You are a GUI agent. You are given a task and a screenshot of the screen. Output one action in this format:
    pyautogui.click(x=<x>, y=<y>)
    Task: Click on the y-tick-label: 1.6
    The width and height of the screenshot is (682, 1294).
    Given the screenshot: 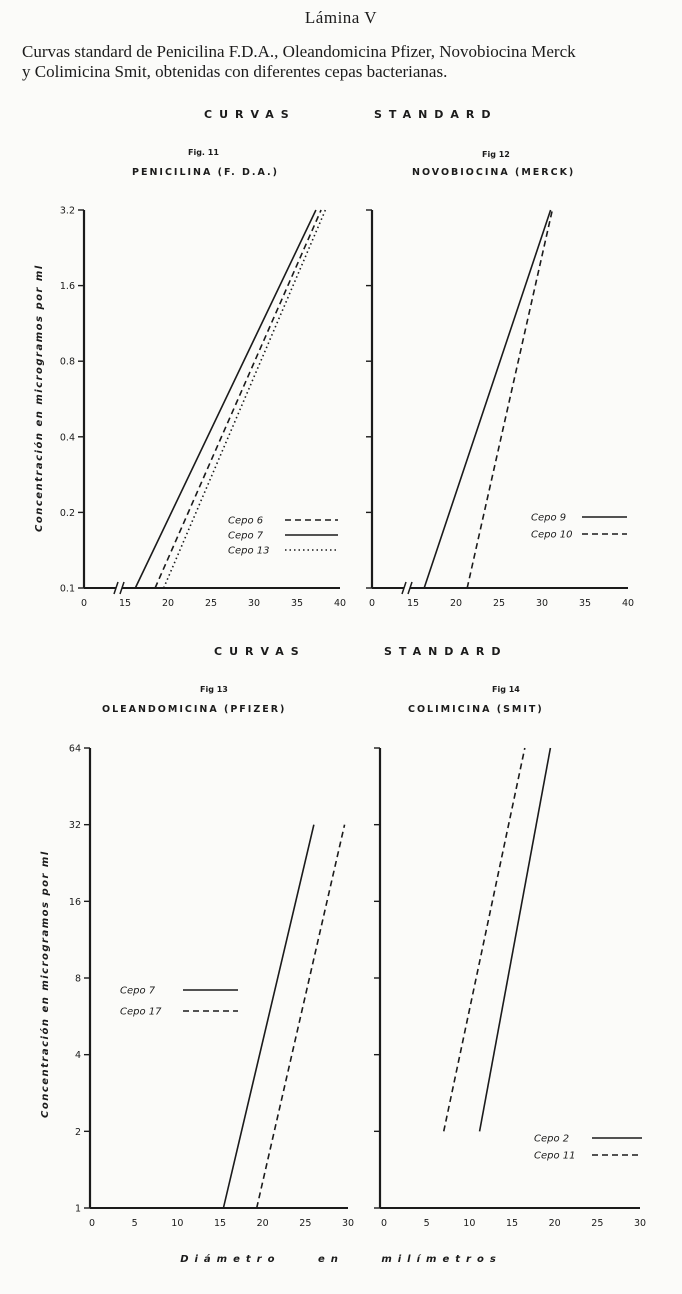 What is the action you would take?
    pyautogui.click(x=67, y=286)
    